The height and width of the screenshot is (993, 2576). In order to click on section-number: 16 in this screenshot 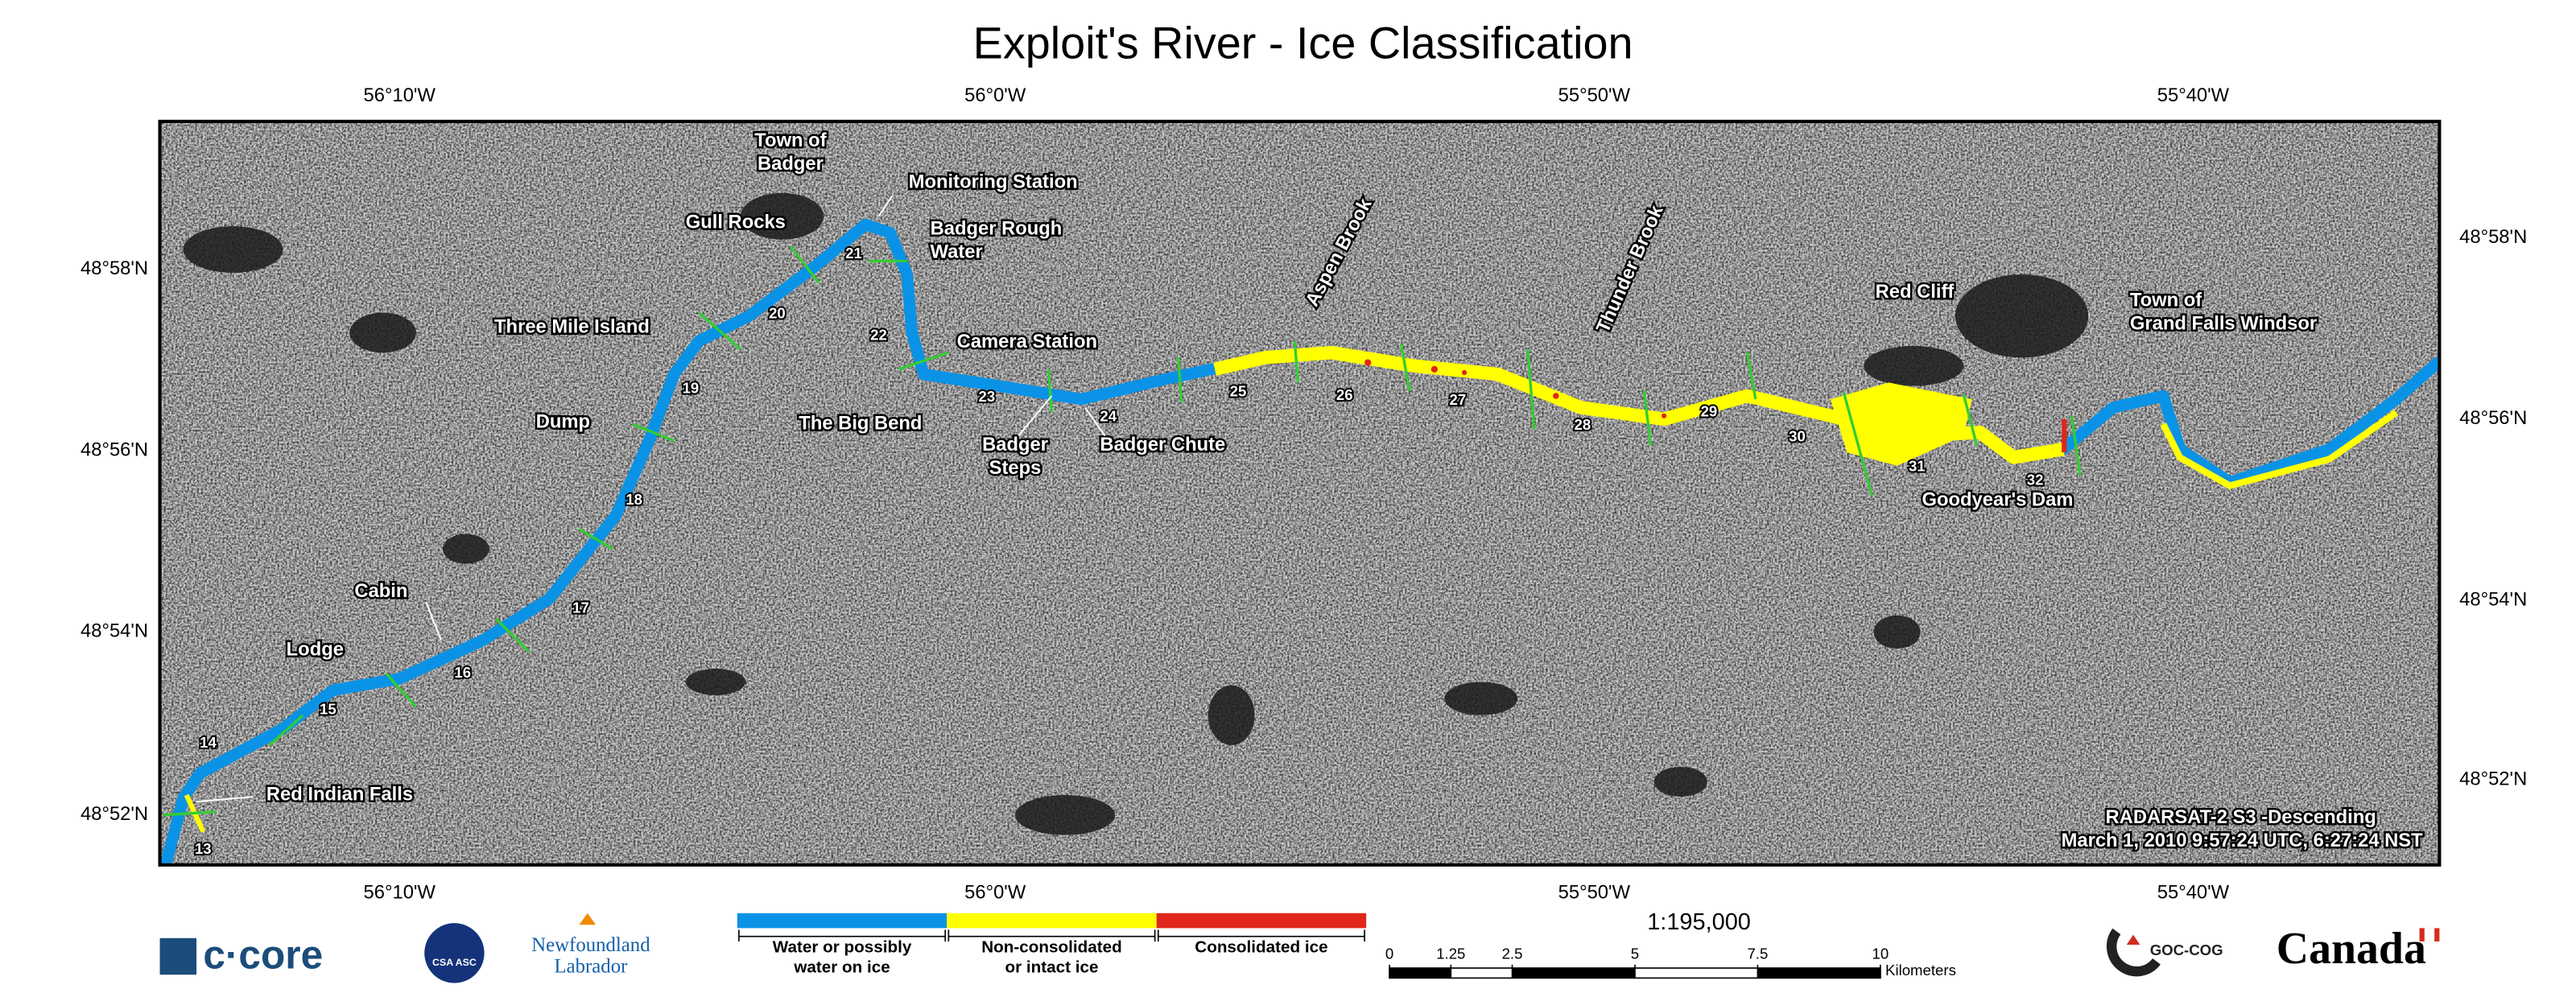, I will do `click(463, 672)`.